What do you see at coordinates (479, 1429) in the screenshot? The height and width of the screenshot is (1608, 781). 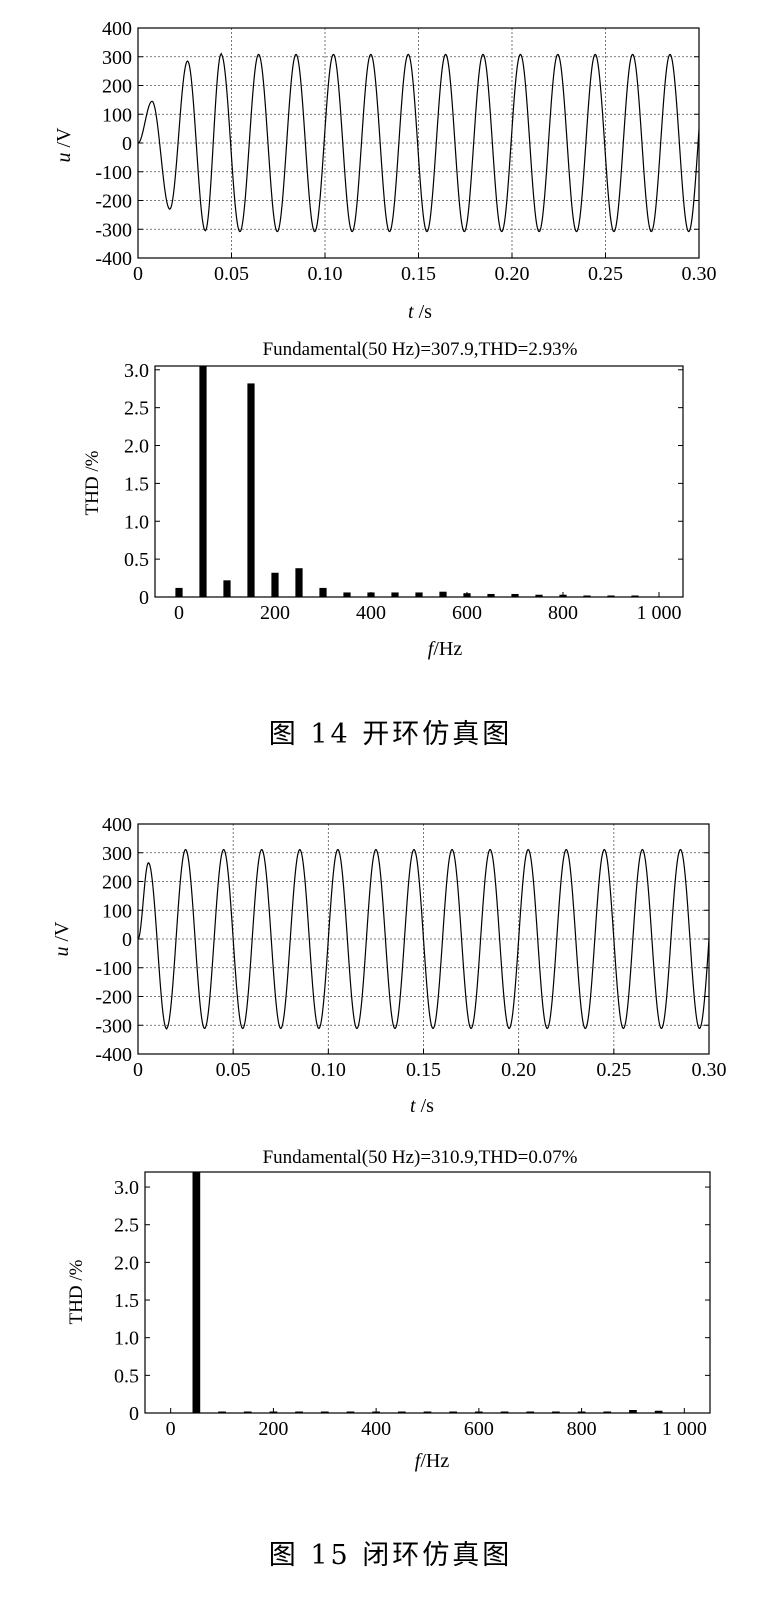 I see `fig15-spec-xtick-label: 600` at bounding box center [479, 1429].